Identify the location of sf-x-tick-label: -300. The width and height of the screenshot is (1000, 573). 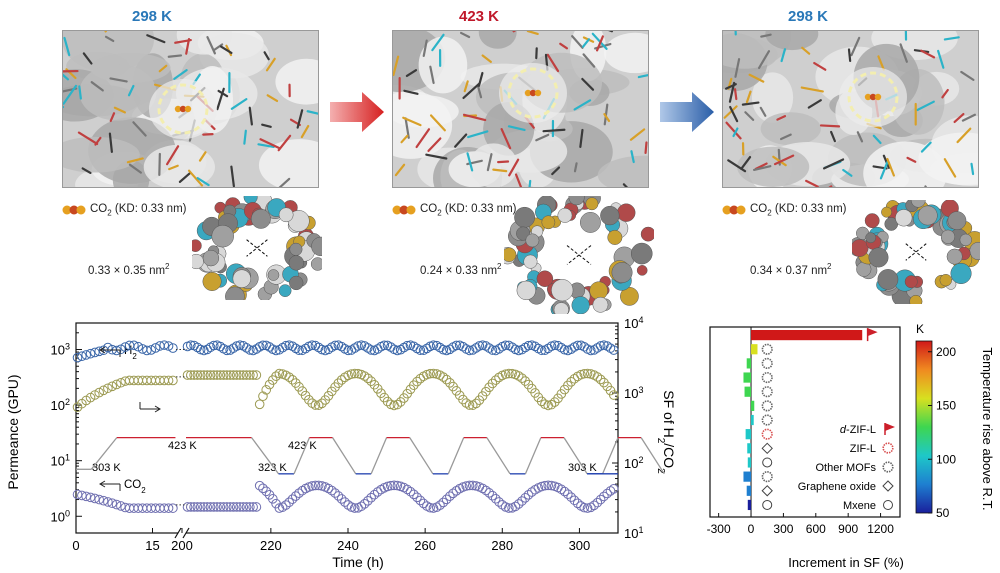
(719, 529).